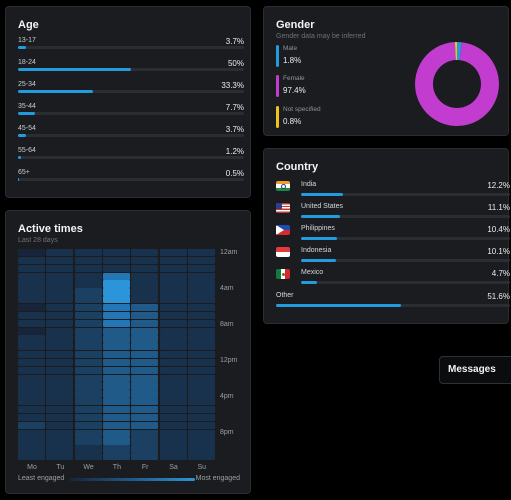 This screenshot has height=500, width=511. I want to click on country-pct: 12.2%, so click(498, 185).